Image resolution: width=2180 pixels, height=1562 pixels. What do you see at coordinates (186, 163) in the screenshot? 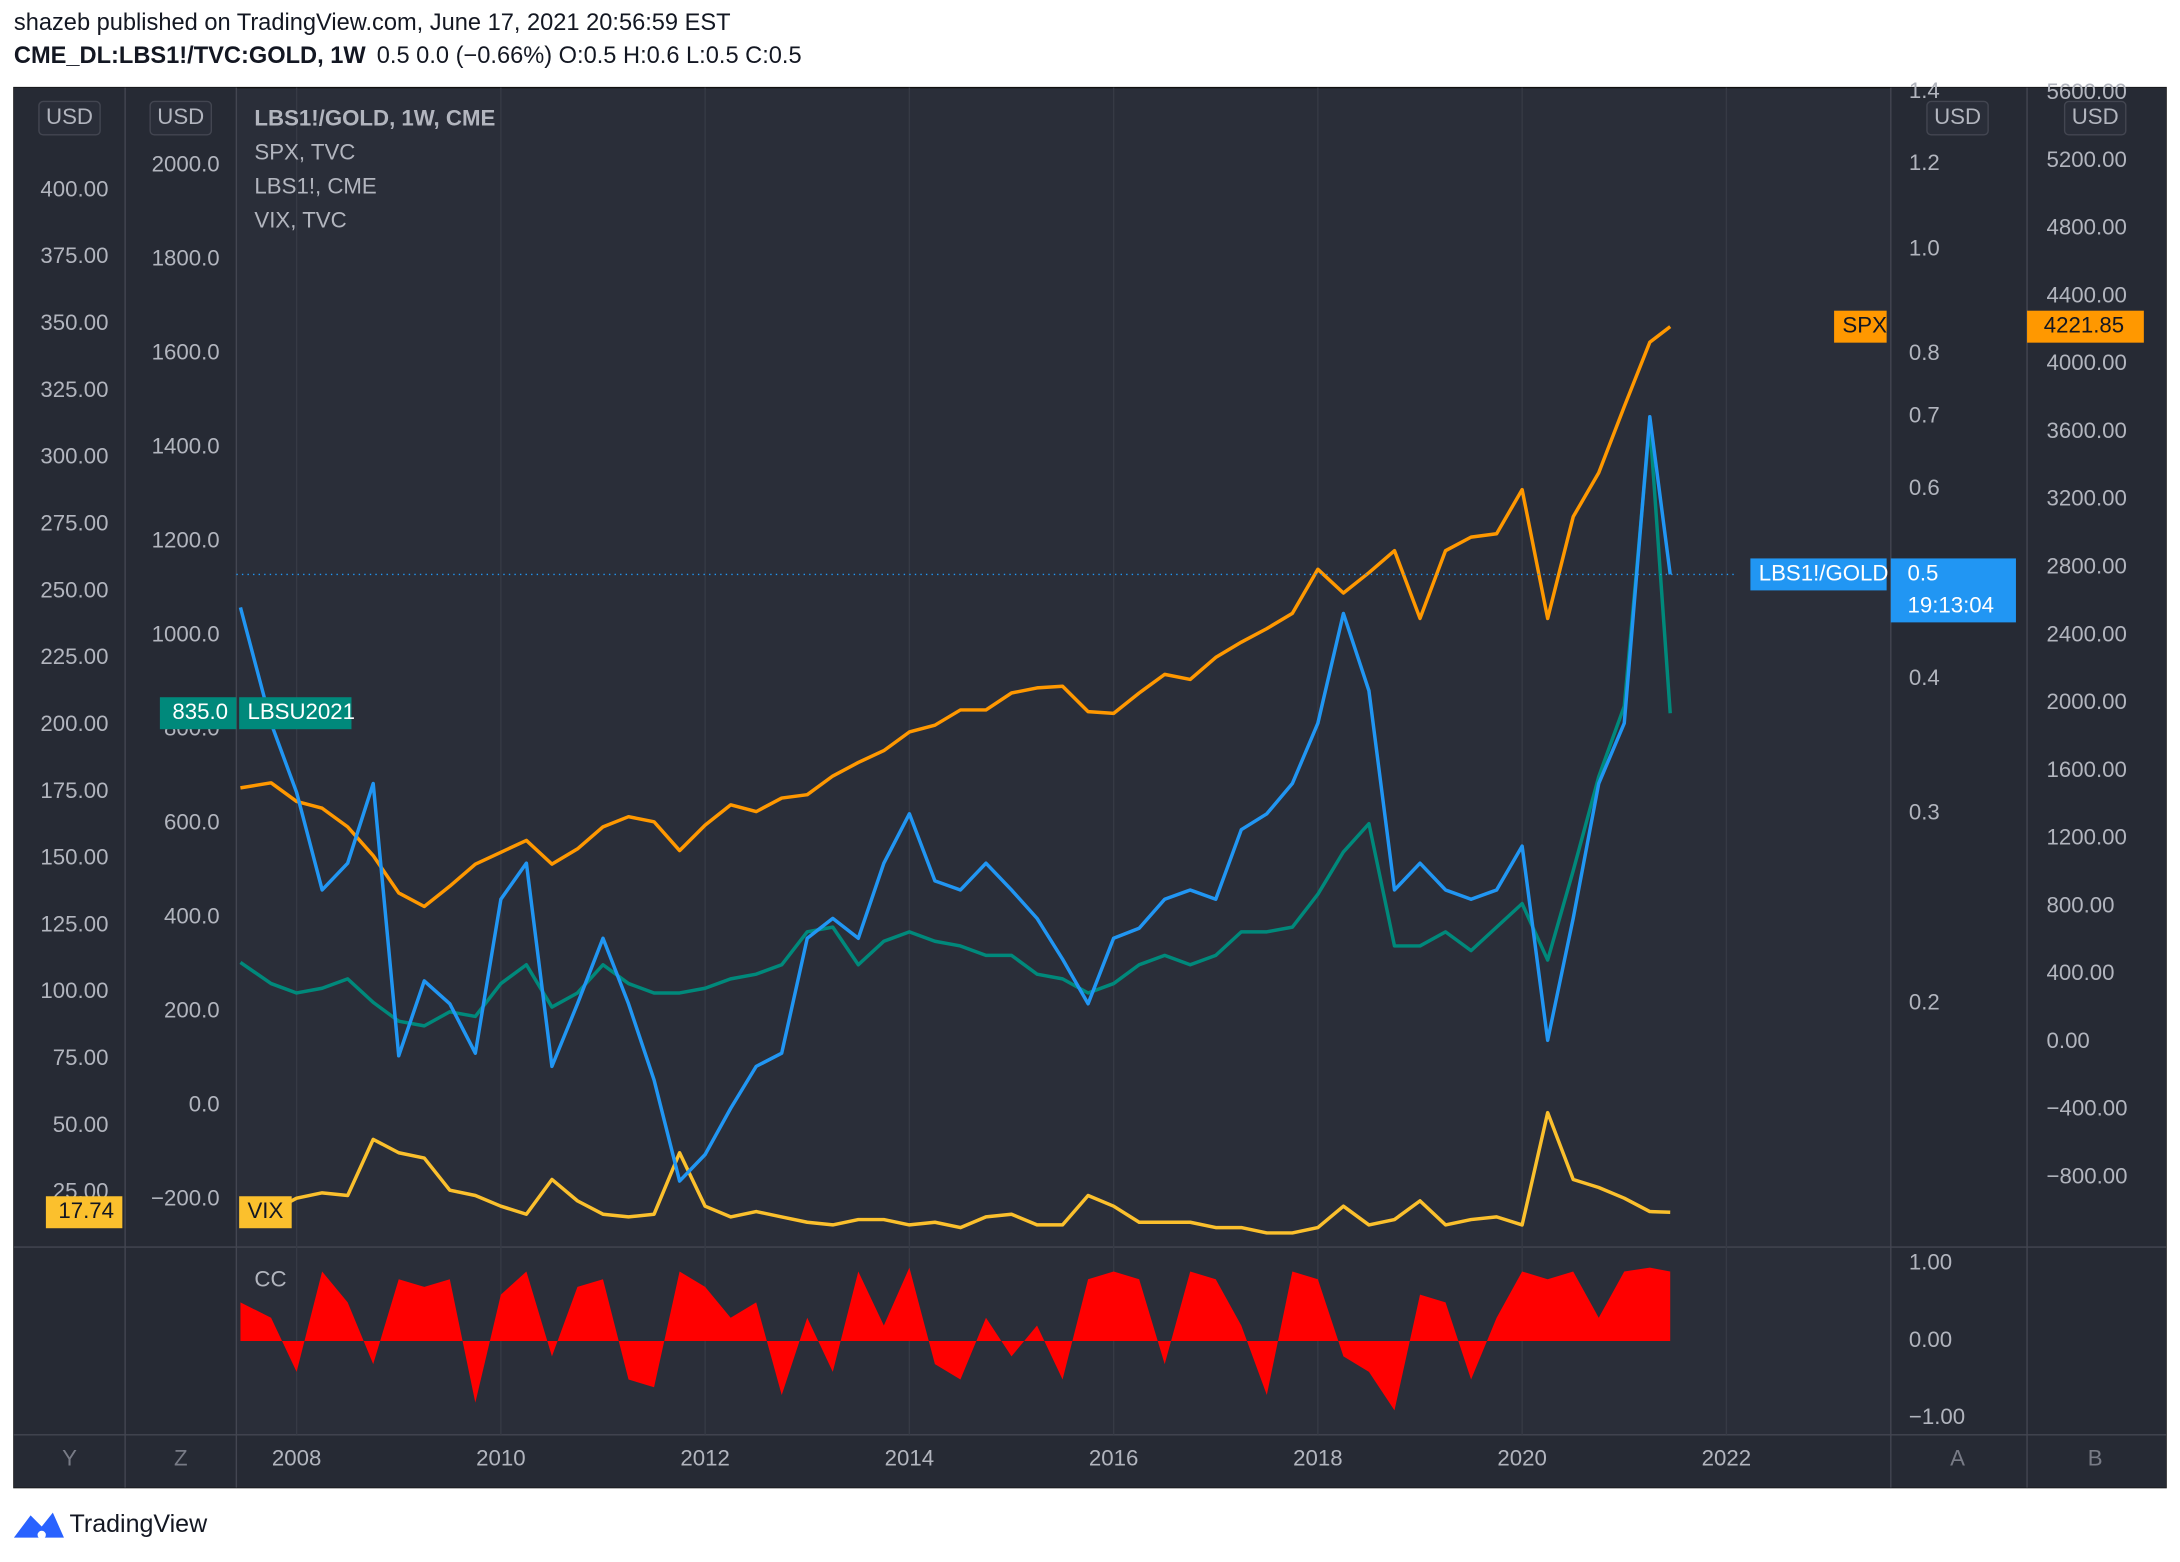
I see `y-tick-label: 2000.0` at bounding box center [186, 163].